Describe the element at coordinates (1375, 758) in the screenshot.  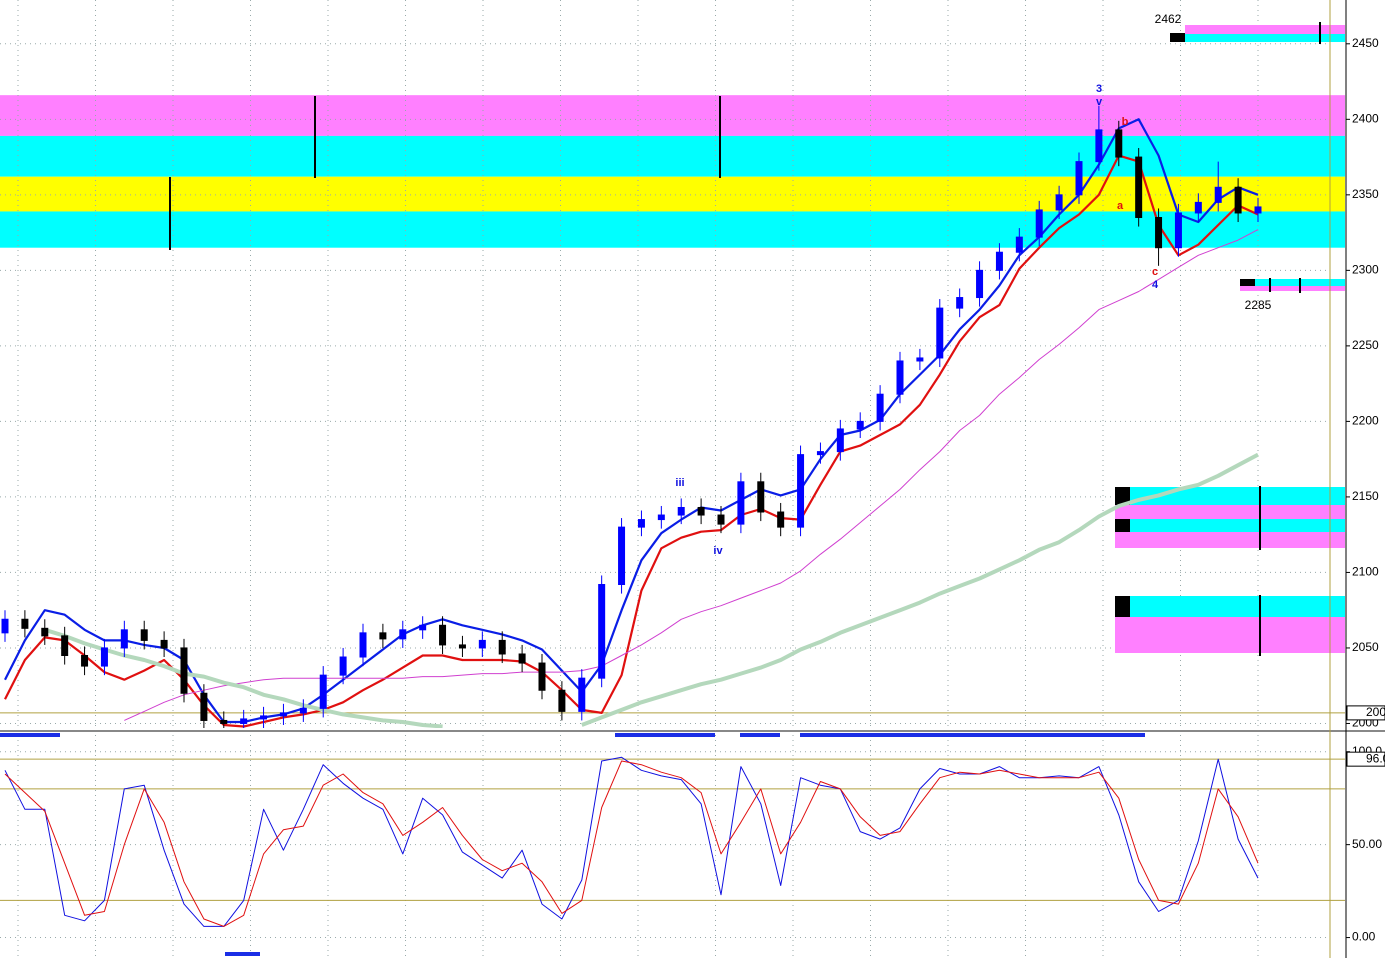
I see `level-label: 96.0` at that location.